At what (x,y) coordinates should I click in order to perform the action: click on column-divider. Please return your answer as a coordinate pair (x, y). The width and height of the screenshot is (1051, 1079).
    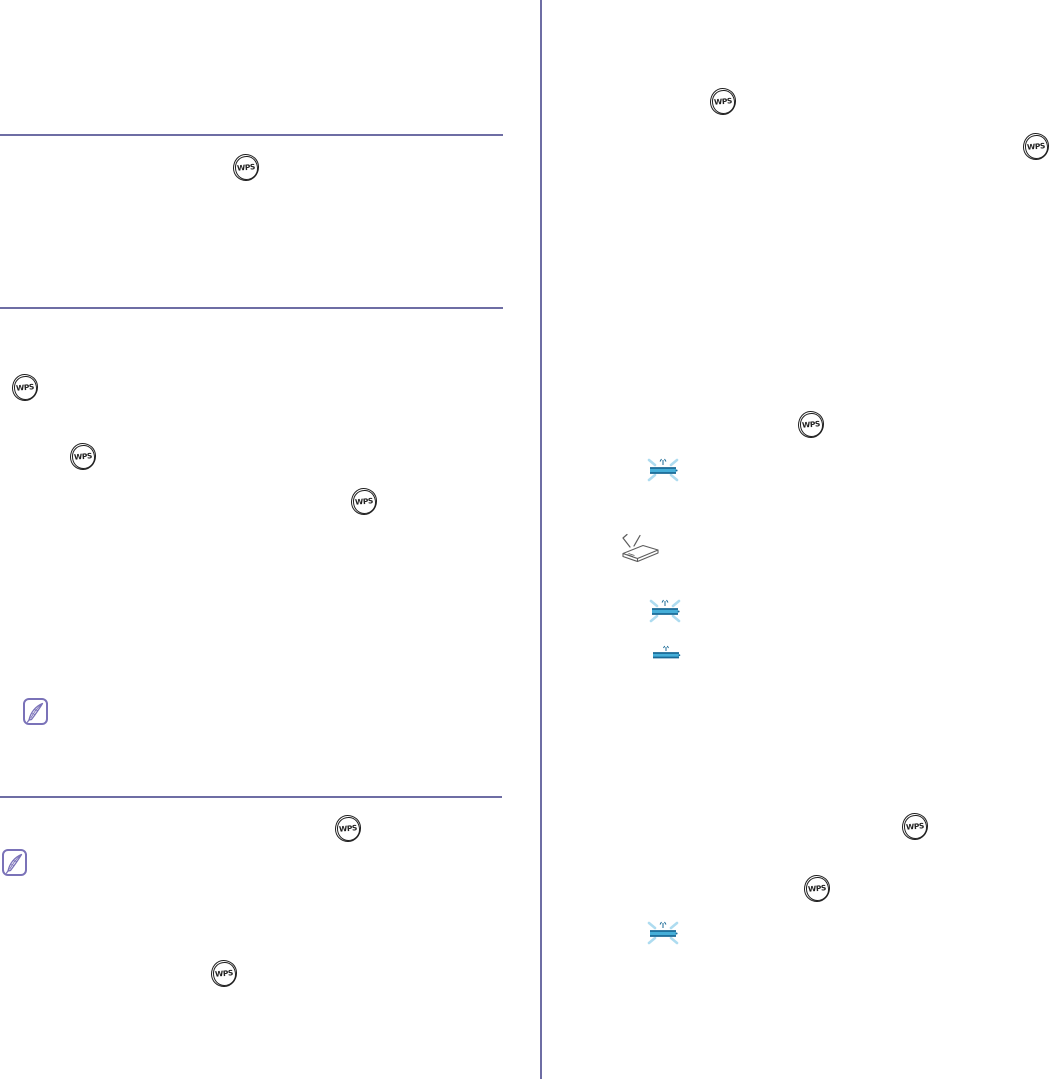
    Looking at the image, I should click on (541, 539).